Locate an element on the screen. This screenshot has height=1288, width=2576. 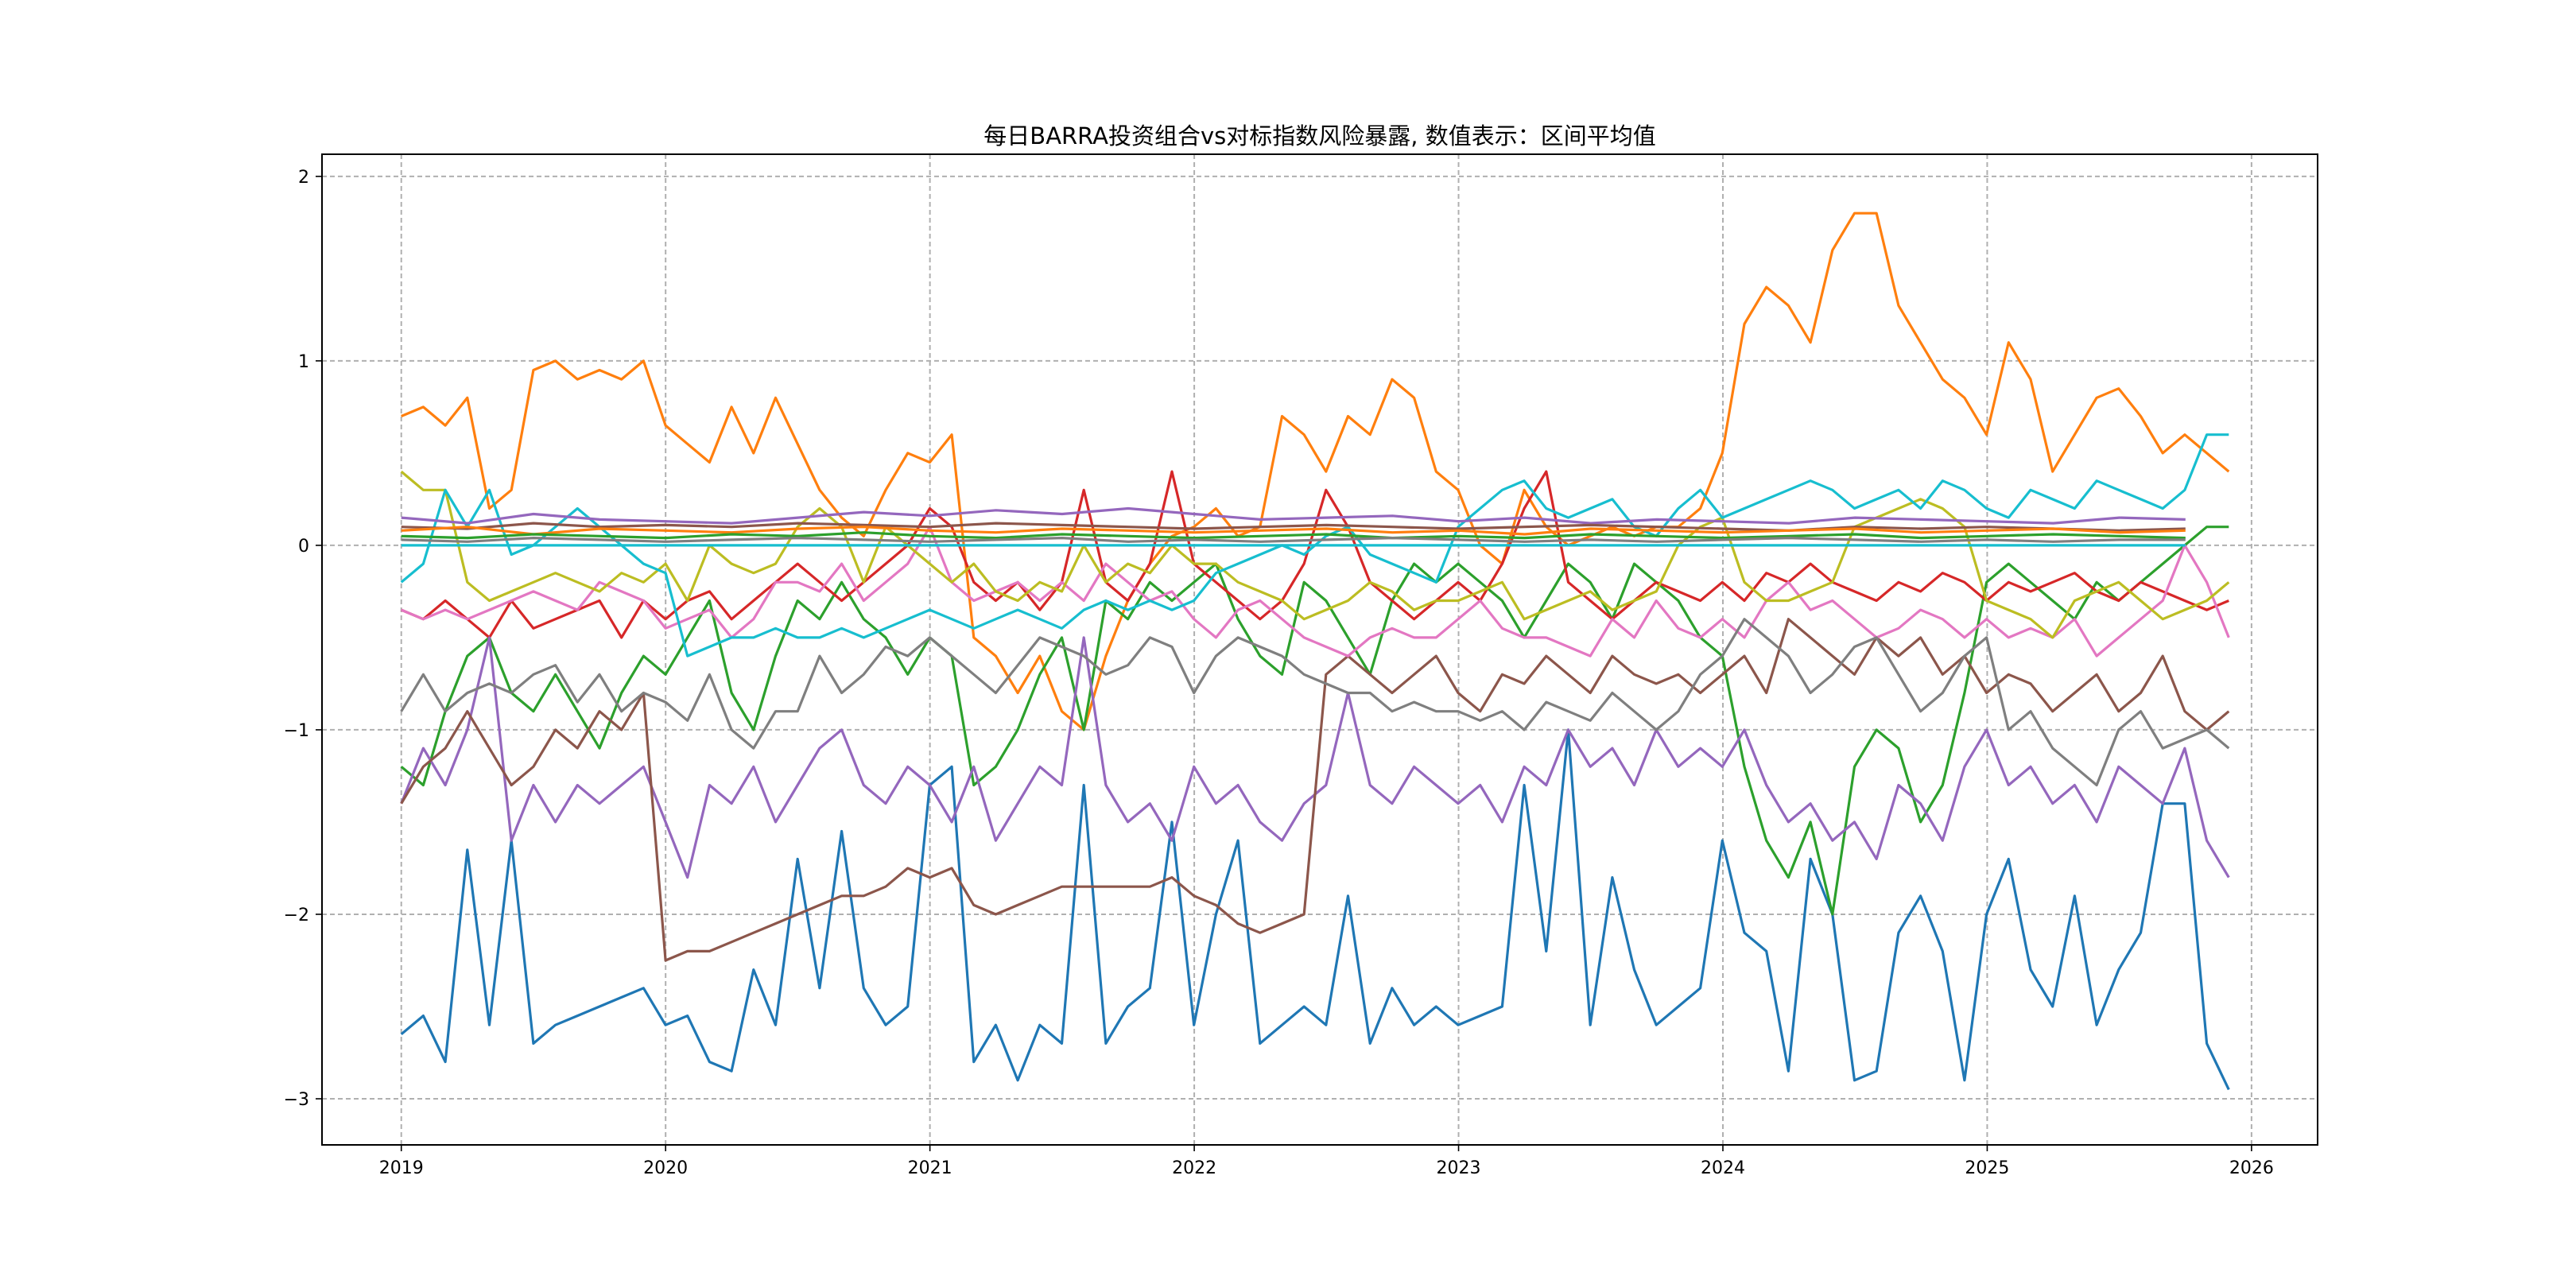
x-tick-label: 2019 is located at coordinates (402, 1168).